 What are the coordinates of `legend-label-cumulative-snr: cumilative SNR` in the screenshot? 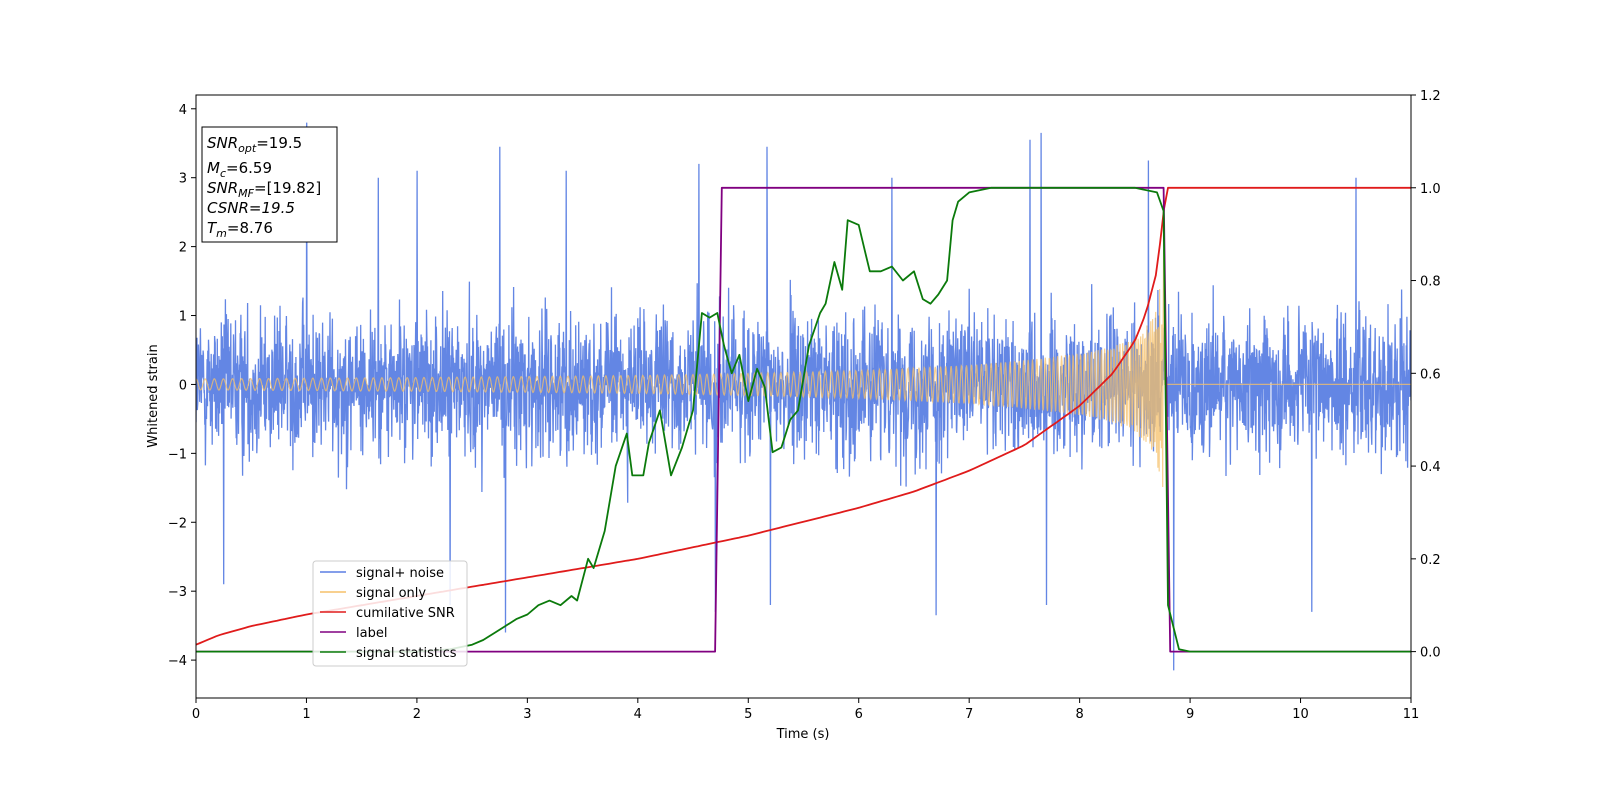 It's located at (405, 613).